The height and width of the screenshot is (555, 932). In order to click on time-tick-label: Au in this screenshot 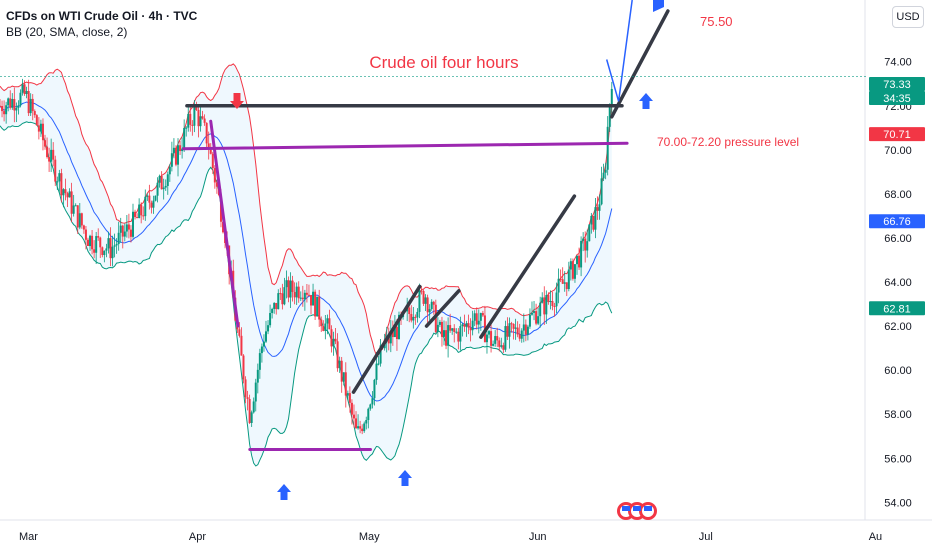, I will do `click(875, 537)`.